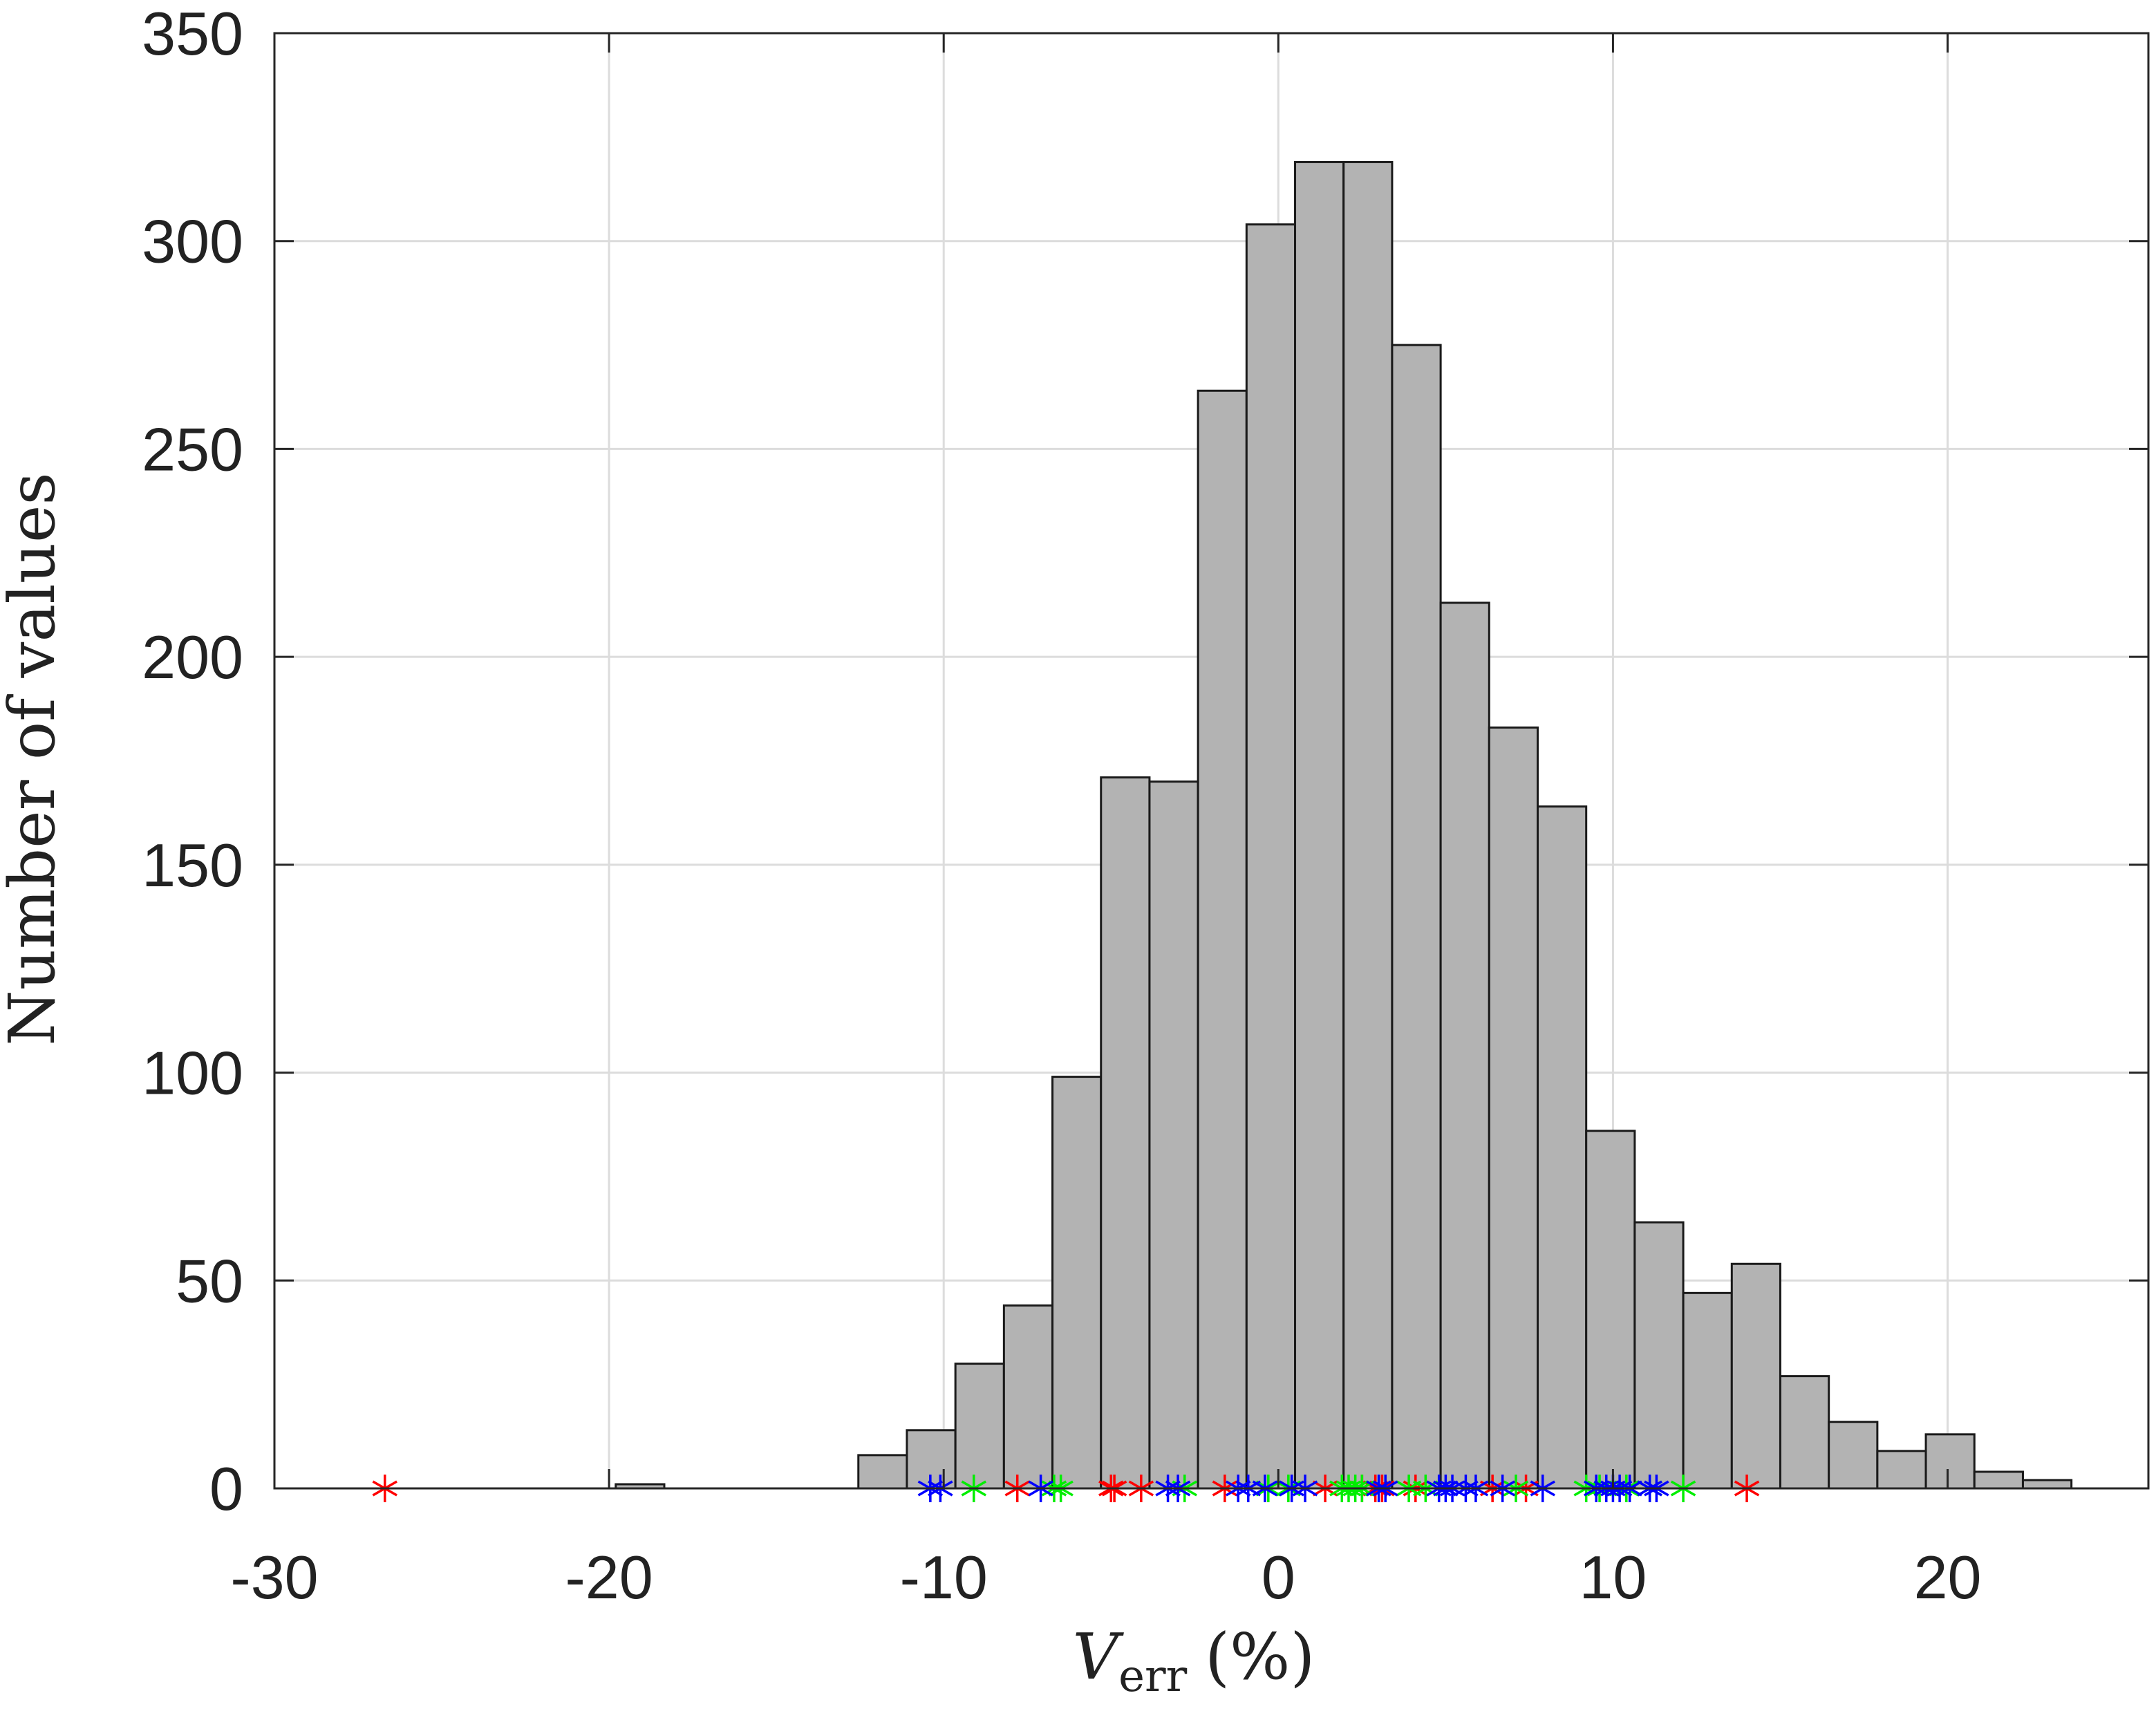 The width and height of the screenshot is (2156, 1711). Describe the element at coordinates (274, 1577) in the screenshot. I see `x-tick-label: -30` at that location.